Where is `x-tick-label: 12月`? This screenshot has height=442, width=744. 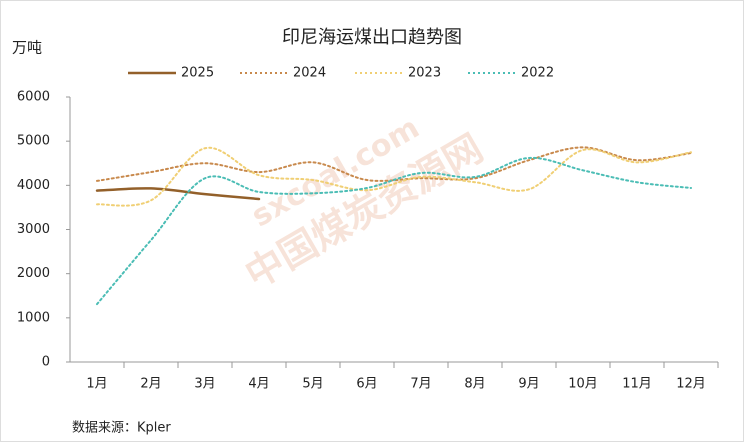 x-tick-label: 12月 is located at coordinates (691, 384).